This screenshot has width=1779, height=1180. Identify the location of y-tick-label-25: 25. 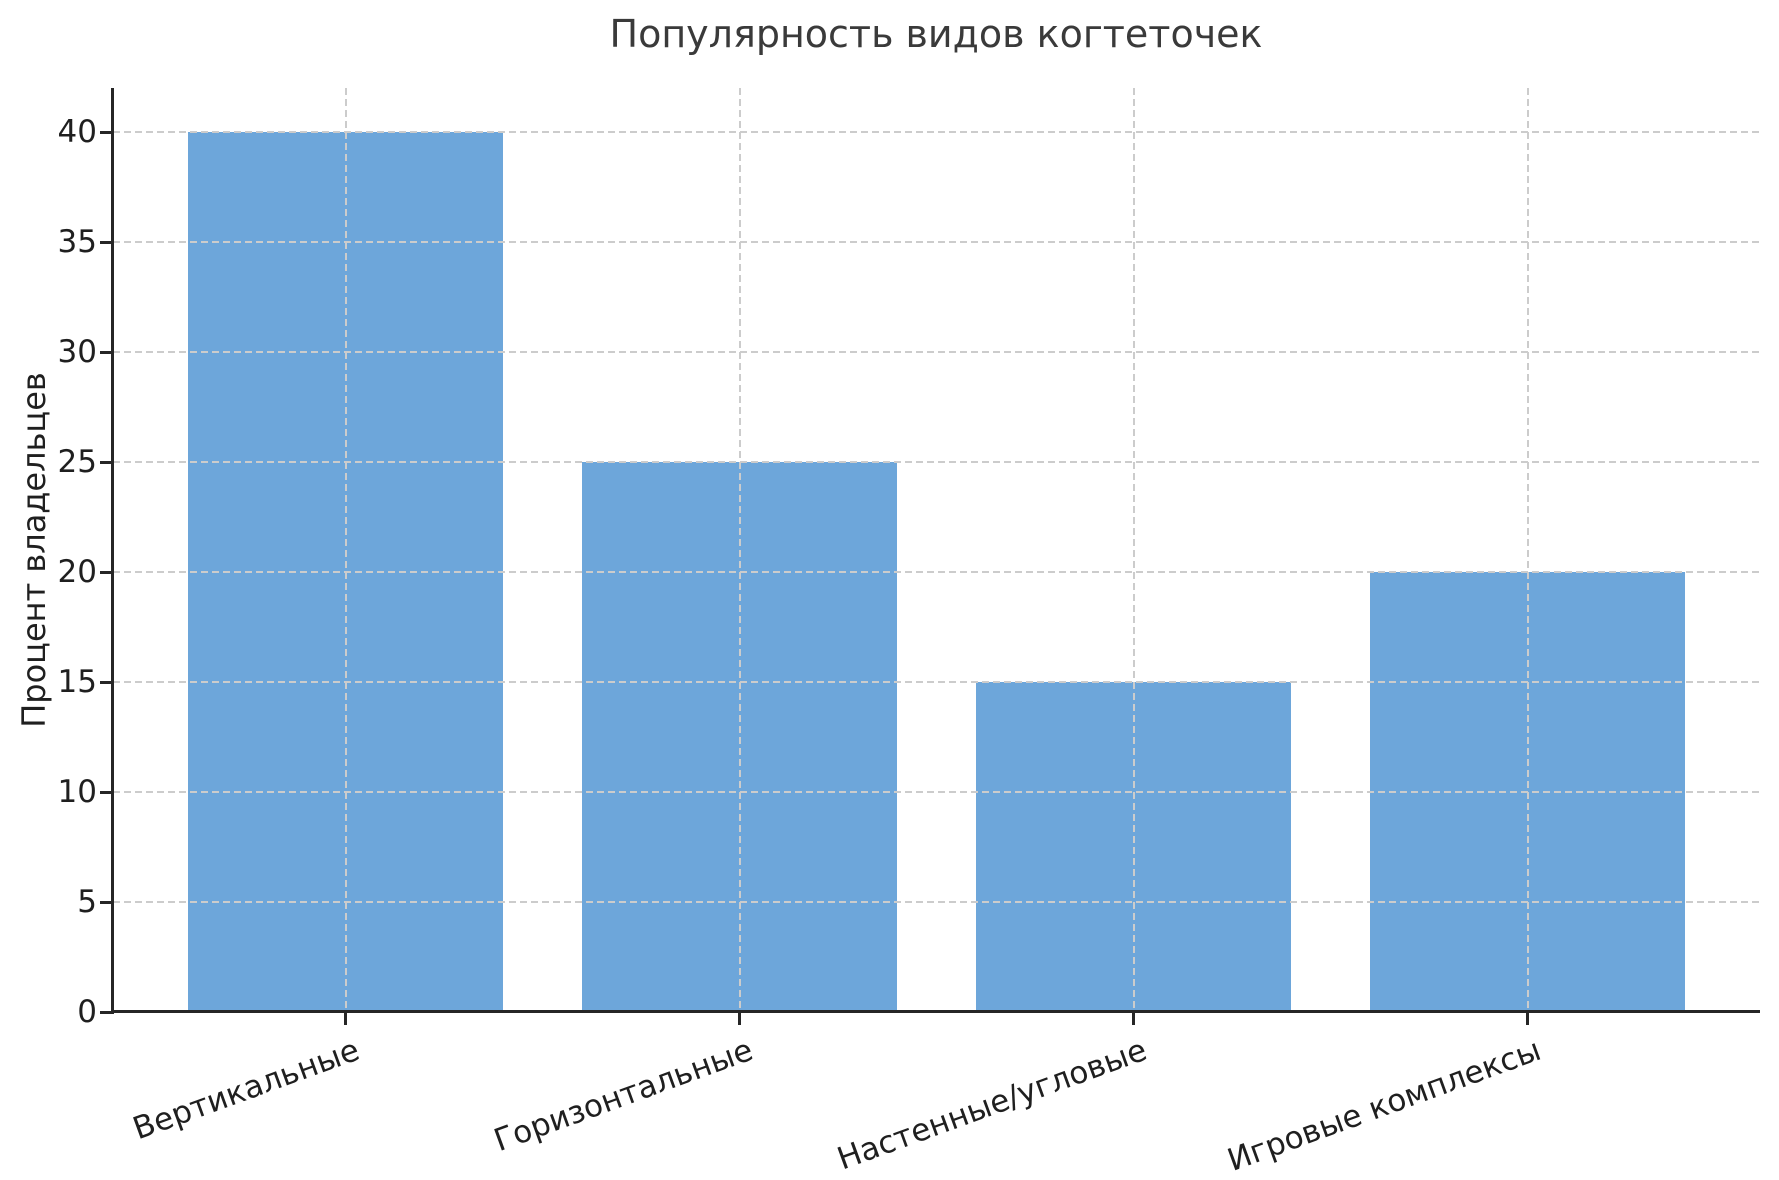
(77, 462).